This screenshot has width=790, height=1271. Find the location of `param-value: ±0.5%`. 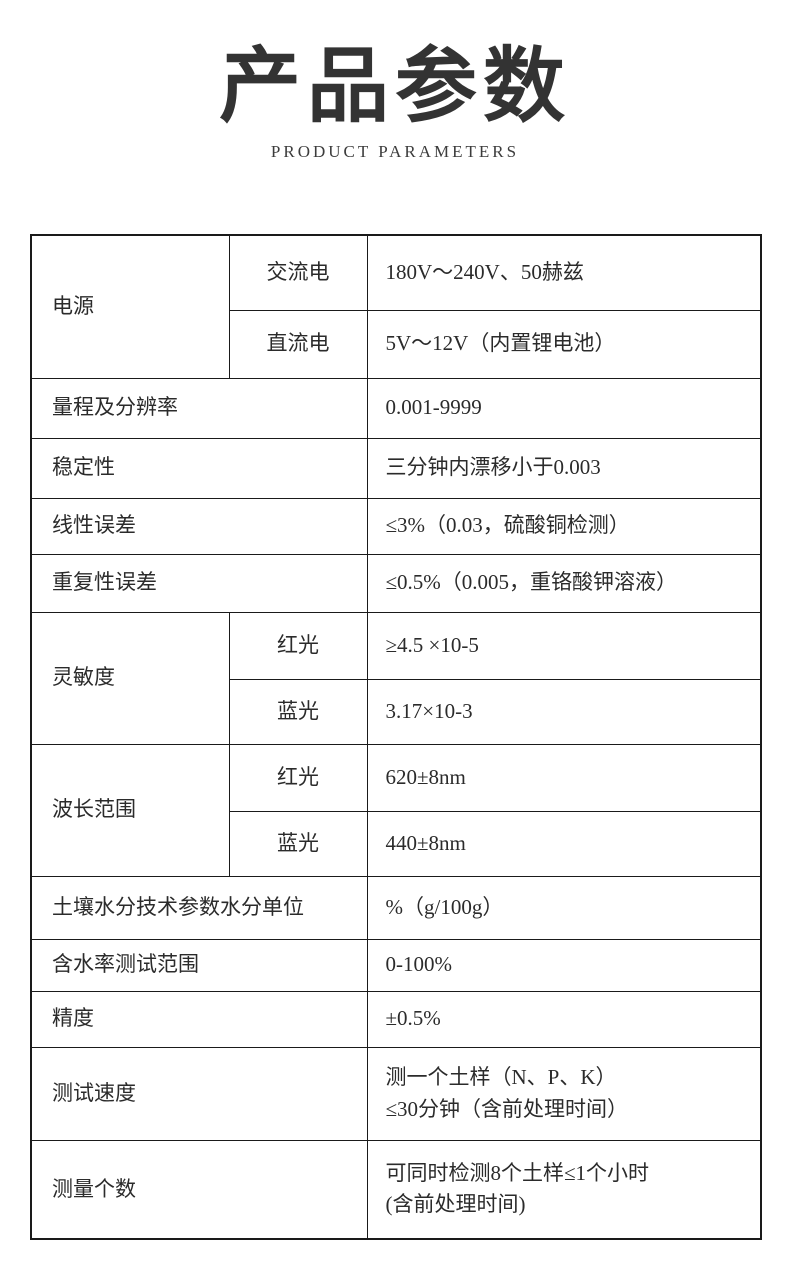

param-value: ±0.5% is located at coordinates (564, 1019).